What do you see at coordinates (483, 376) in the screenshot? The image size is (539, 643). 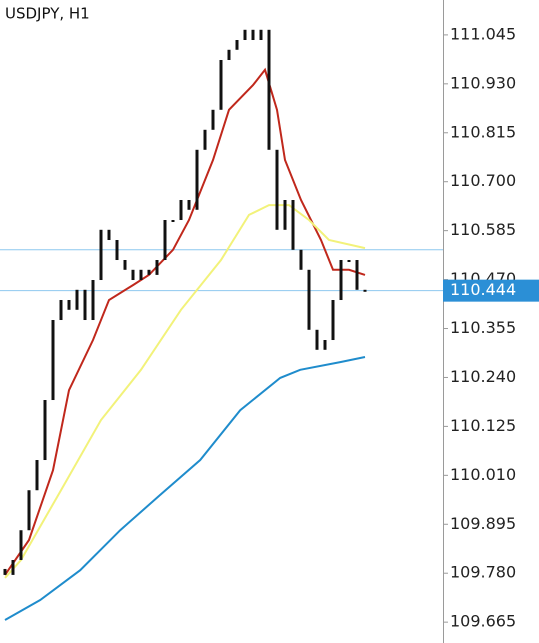 I see `y-tick-label: 110.240` at bounding box center [483, 376].